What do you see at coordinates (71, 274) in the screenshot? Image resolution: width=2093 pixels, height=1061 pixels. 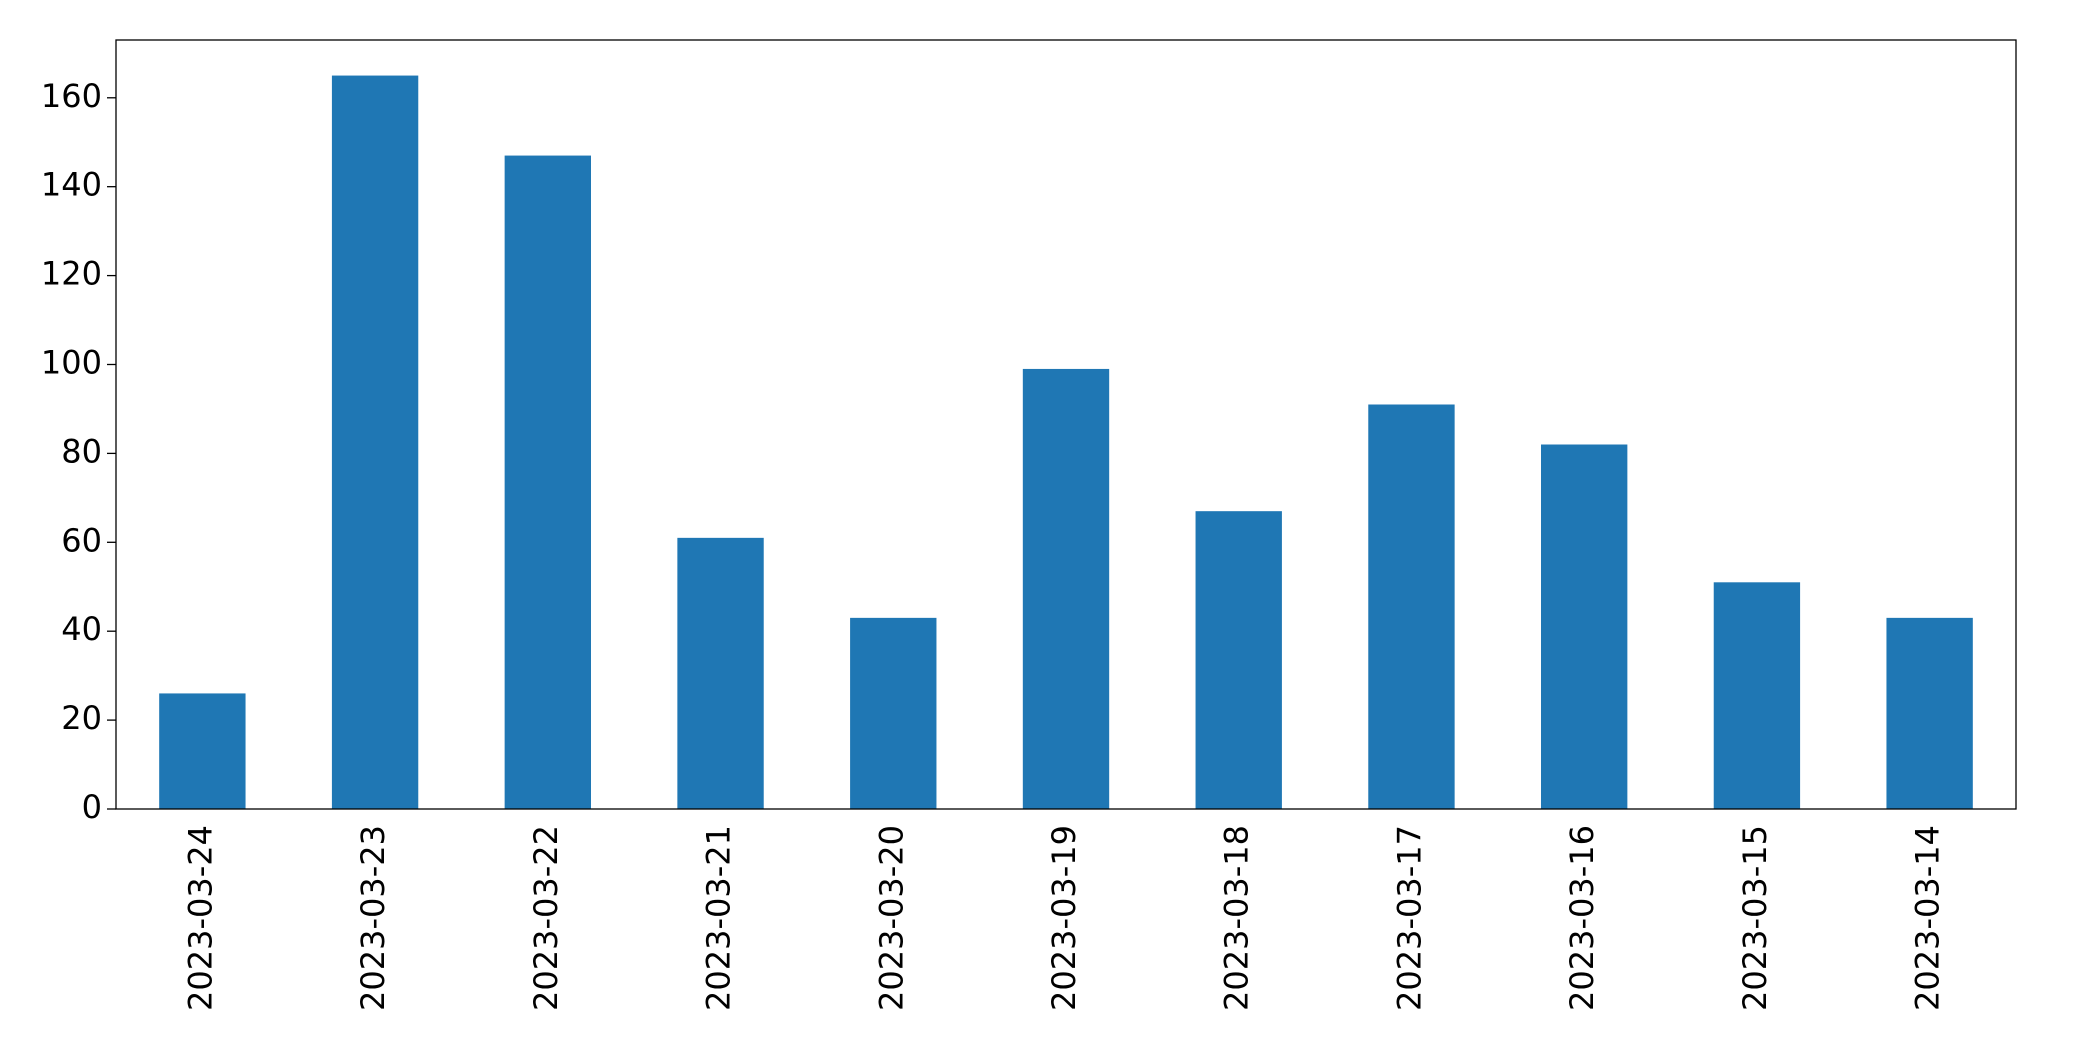 I see `y-tick-label: 120` at bounding box center [71, 274].